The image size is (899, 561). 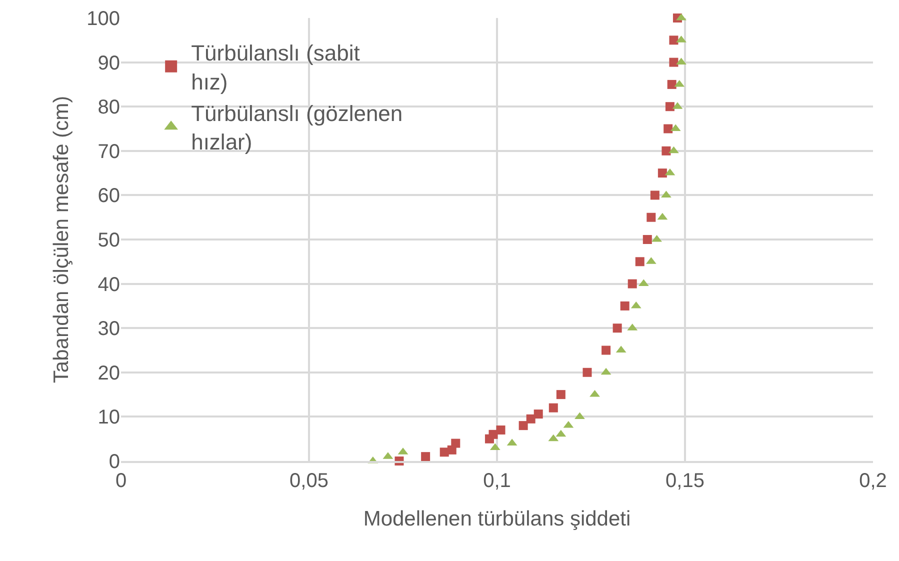 I want to click on x-tick-label: 0,05, so click(x=309, y=481).